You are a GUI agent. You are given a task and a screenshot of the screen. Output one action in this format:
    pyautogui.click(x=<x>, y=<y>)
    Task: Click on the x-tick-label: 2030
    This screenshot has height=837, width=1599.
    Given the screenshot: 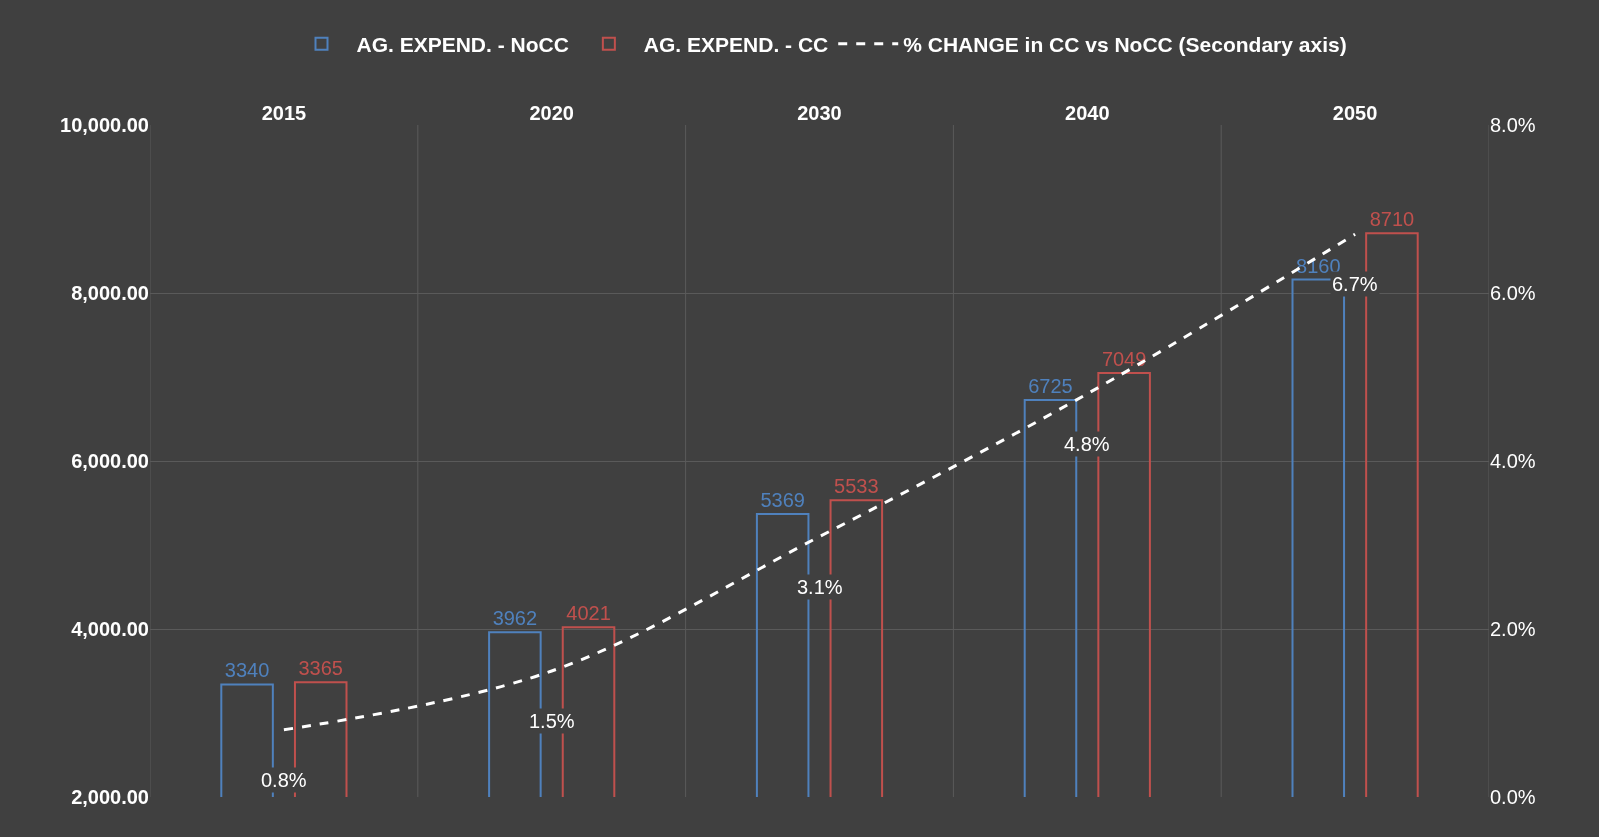 What is the action you would take?
    pyautogui.click(x=819, y=113)
    